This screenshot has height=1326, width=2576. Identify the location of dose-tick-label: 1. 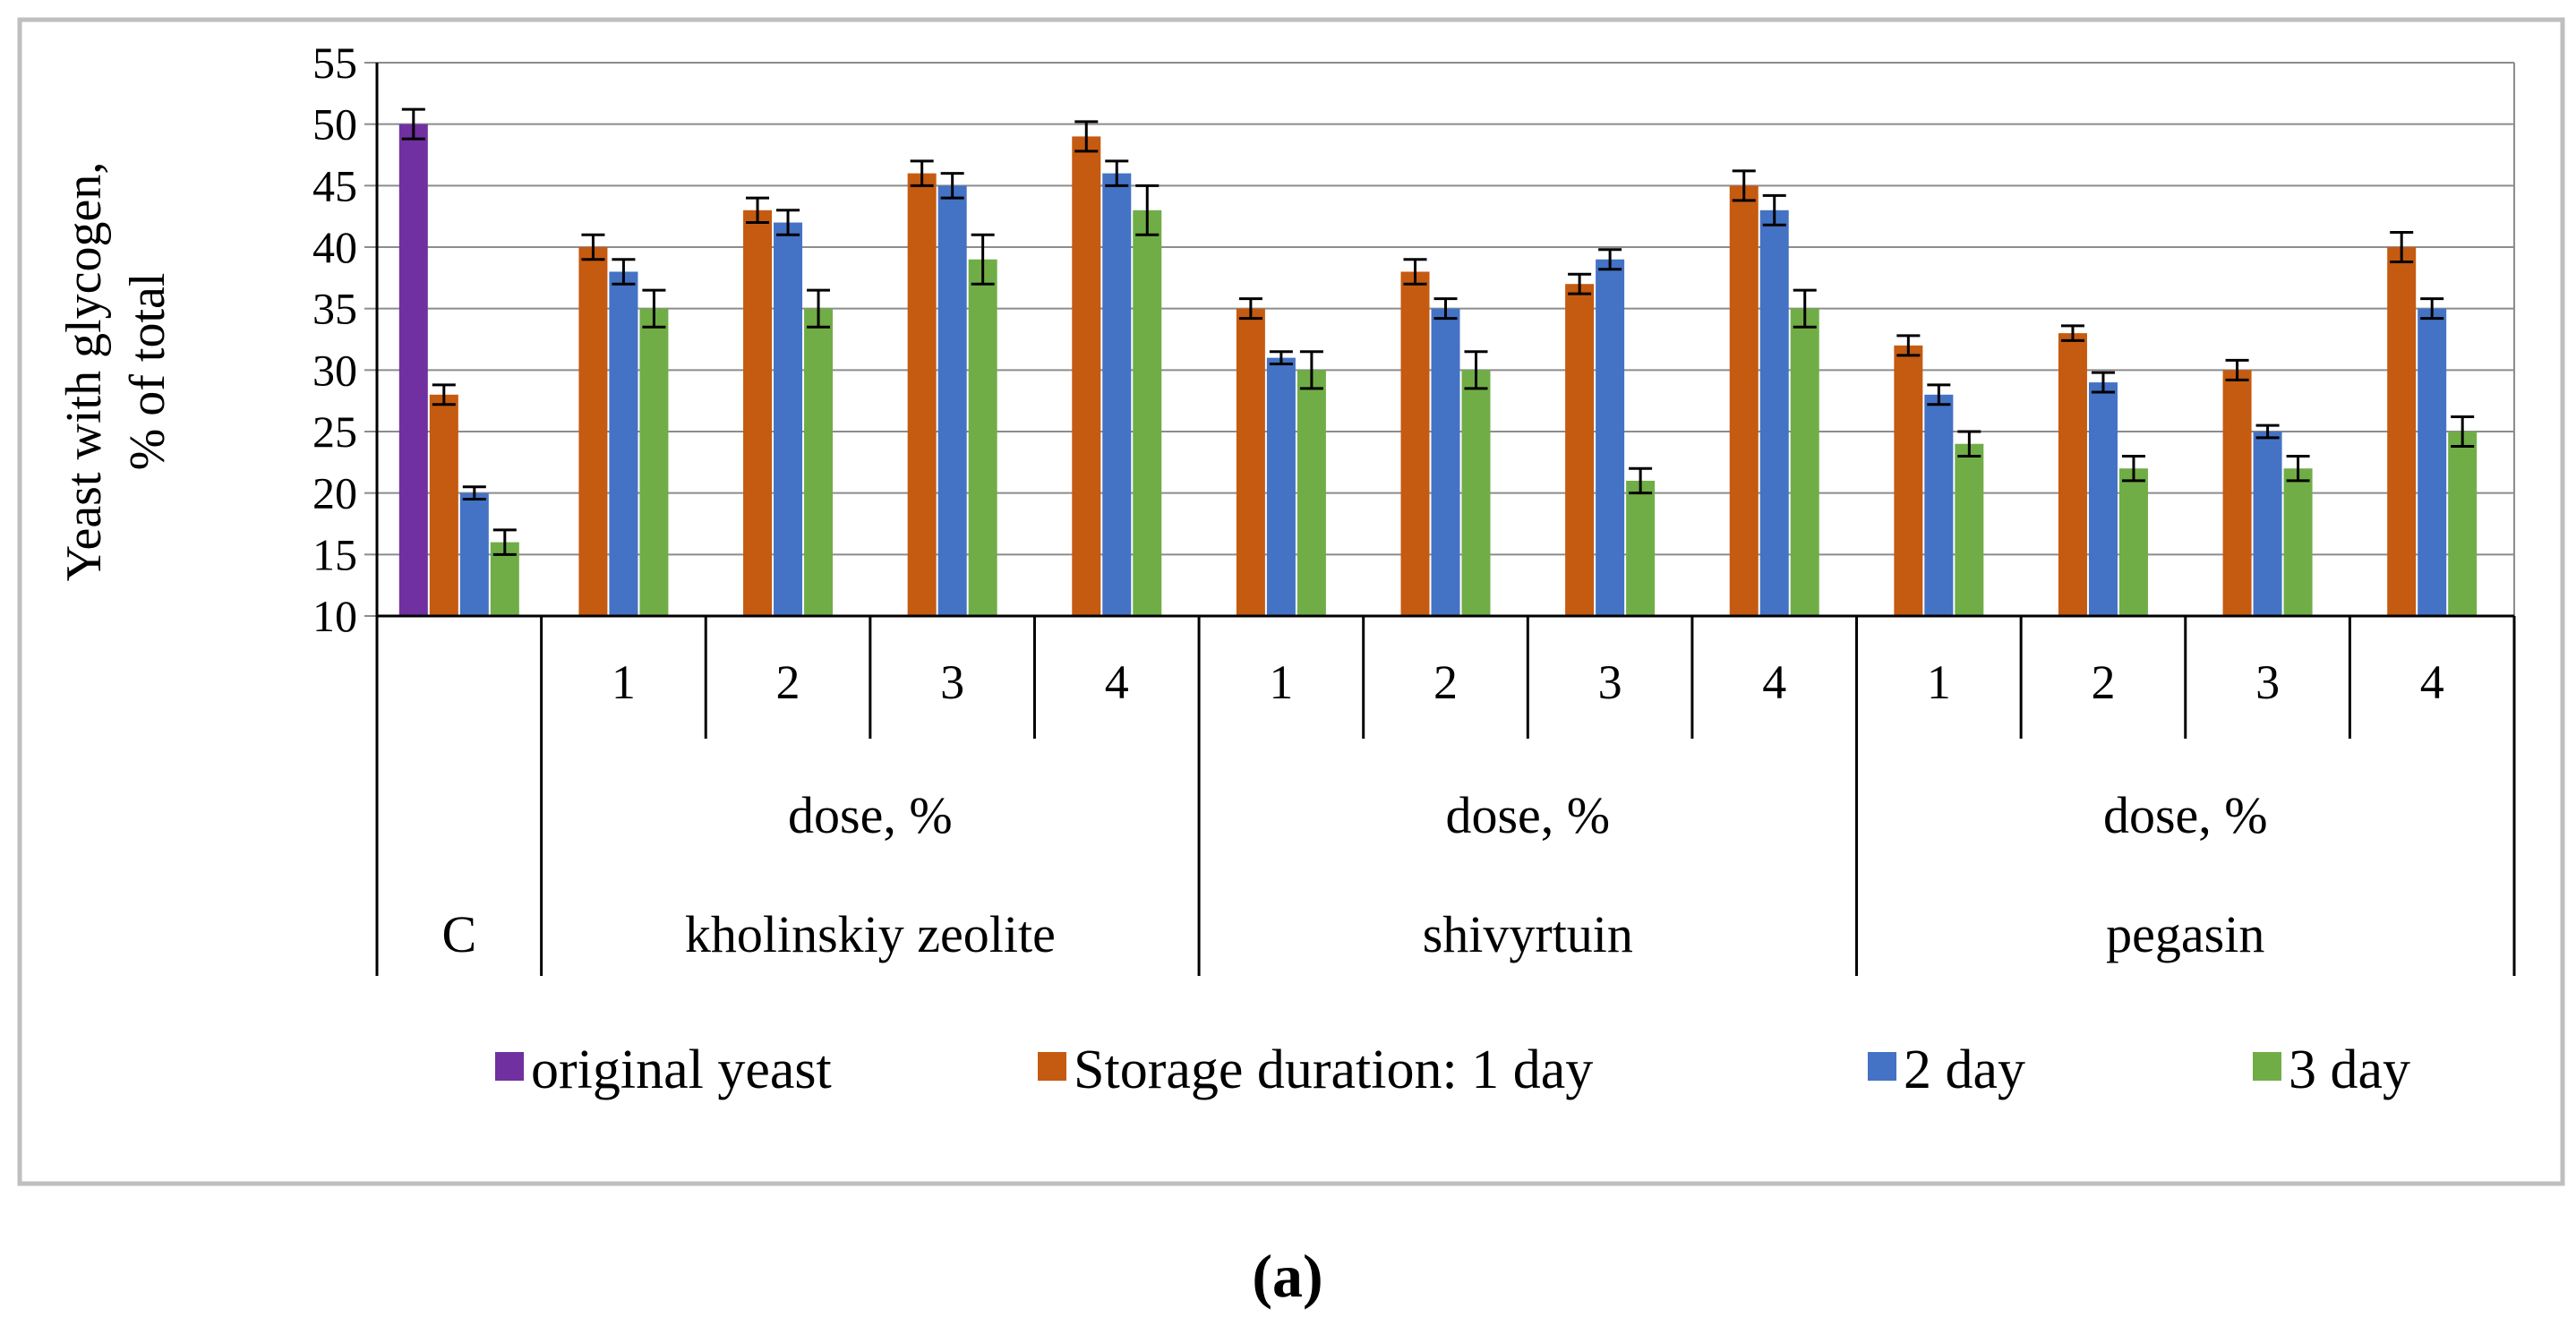
(624, 682).